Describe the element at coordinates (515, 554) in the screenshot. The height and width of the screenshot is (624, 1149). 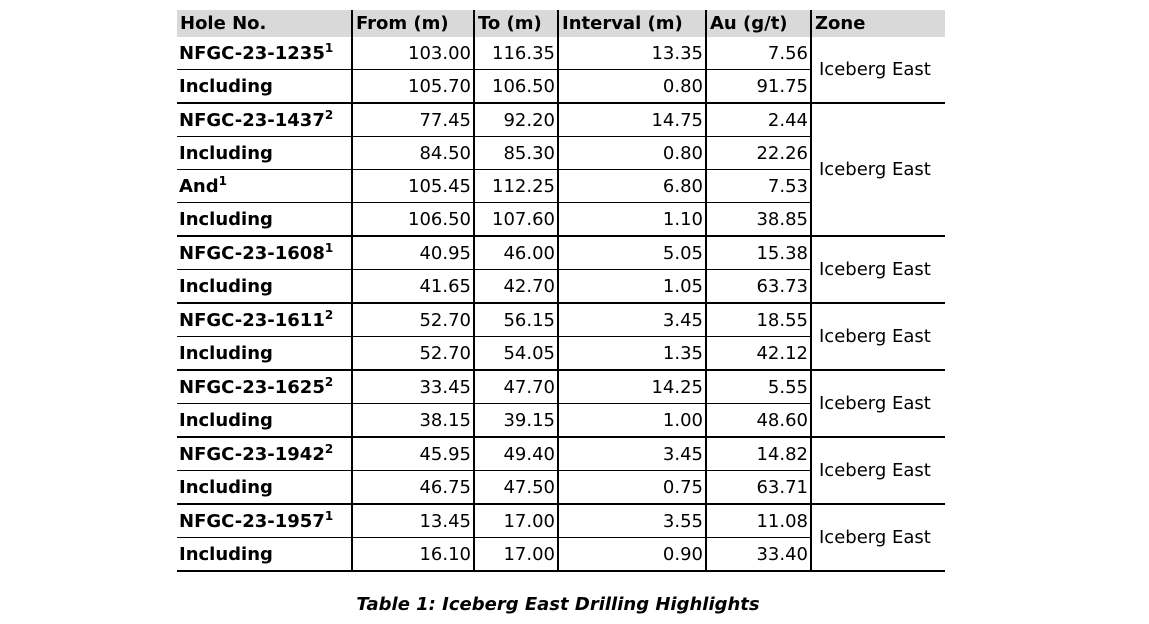
I see `to-cell: 17.00` at that location.